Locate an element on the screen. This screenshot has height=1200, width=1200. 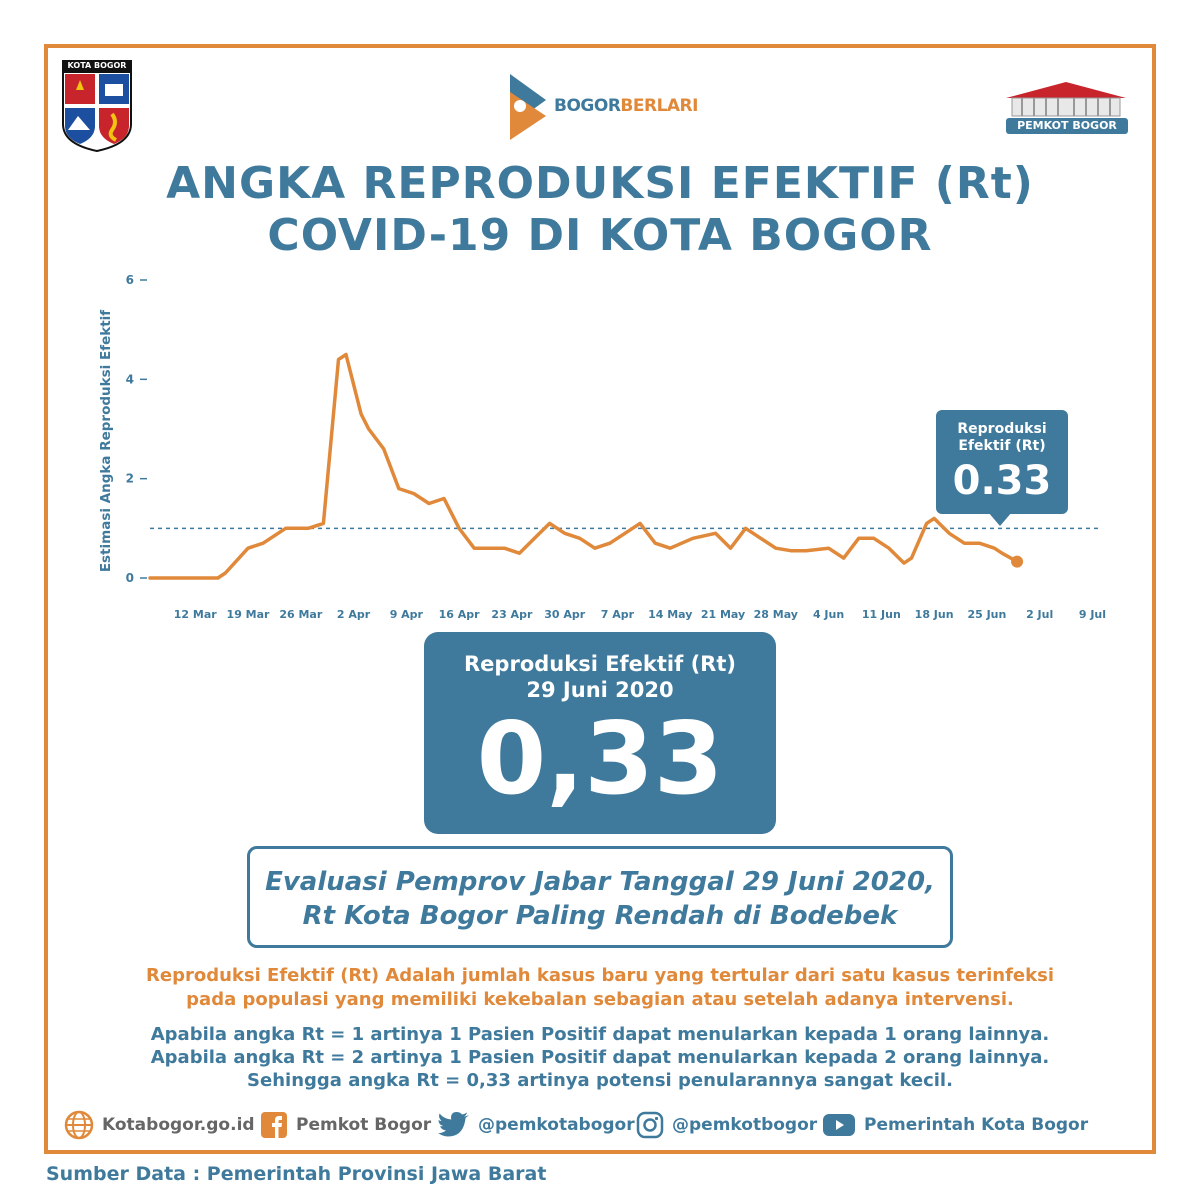
youtube-label: Pemerintah Kota Bogor is located at coordinates (976, 1125).